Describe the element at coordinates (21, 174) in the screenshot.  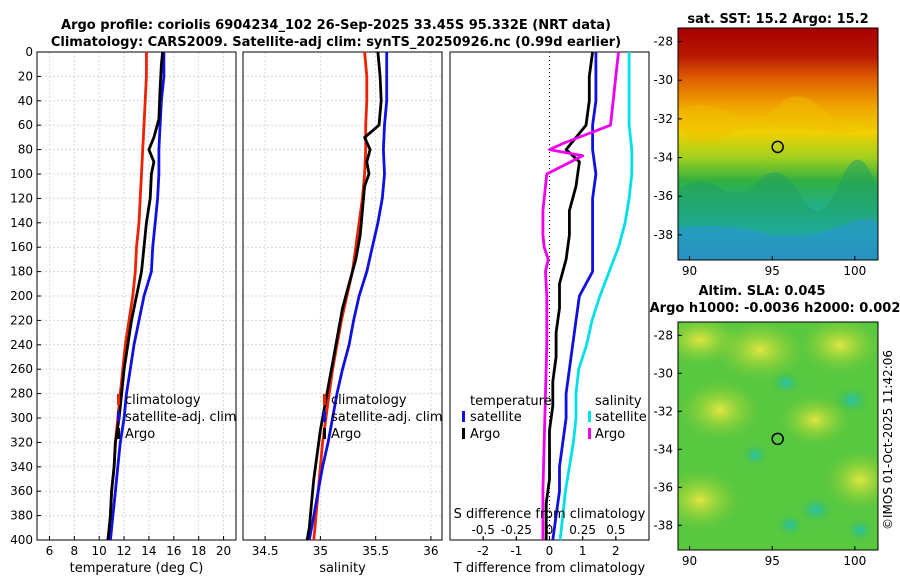
I see `y-tick-label: 100` at that location.